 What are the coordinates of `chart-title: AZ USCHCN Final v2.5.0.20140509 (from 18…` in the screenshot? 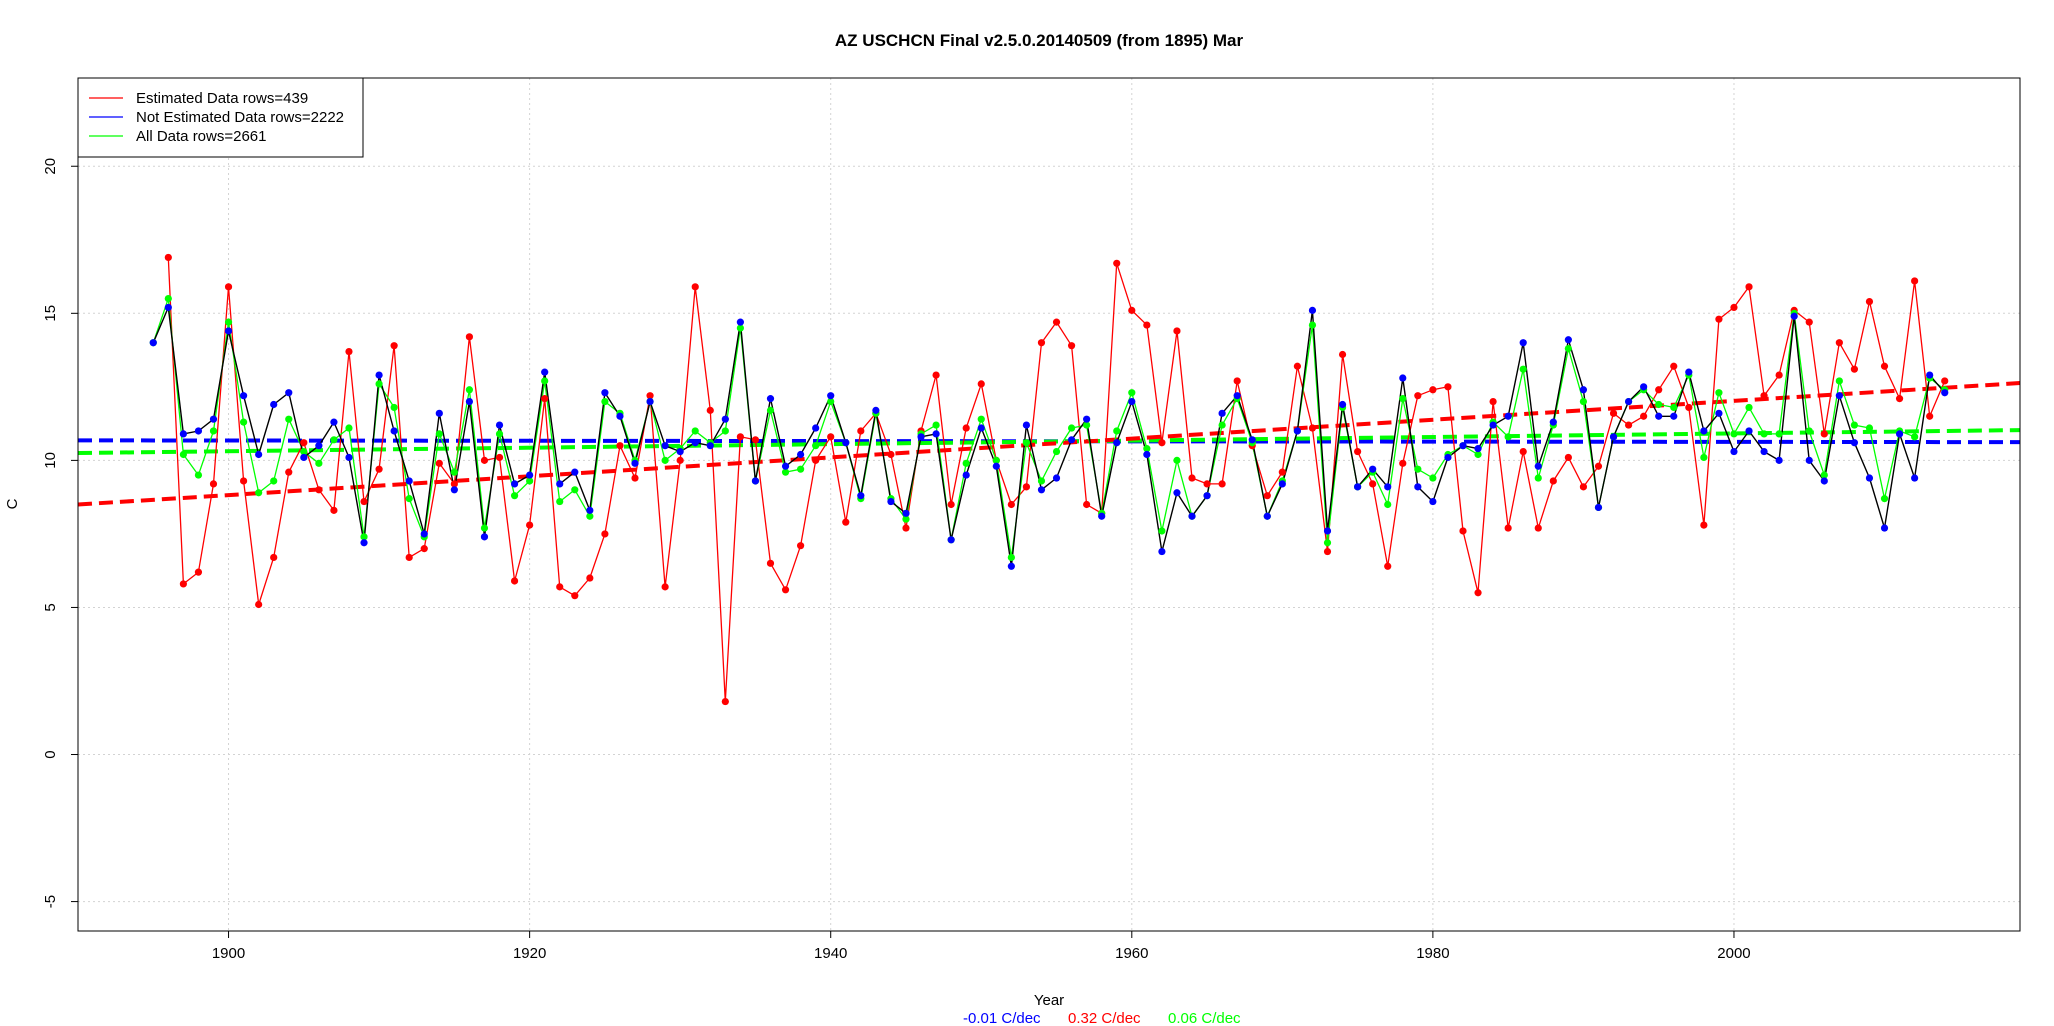 It's located at (1039, 40).